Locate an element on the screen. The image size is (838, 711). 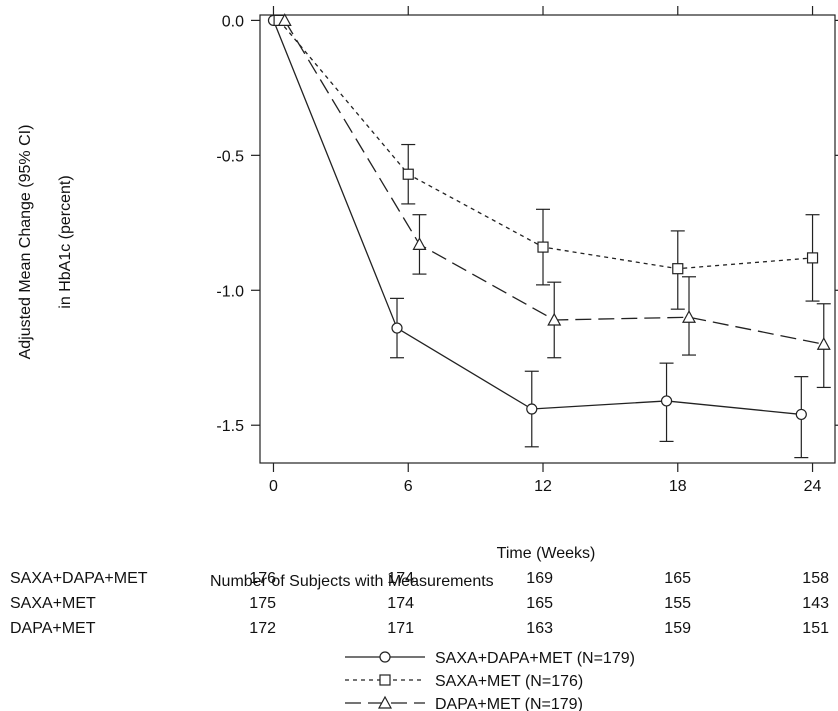
table-cell: 163 is located at coordinates (539, 628).